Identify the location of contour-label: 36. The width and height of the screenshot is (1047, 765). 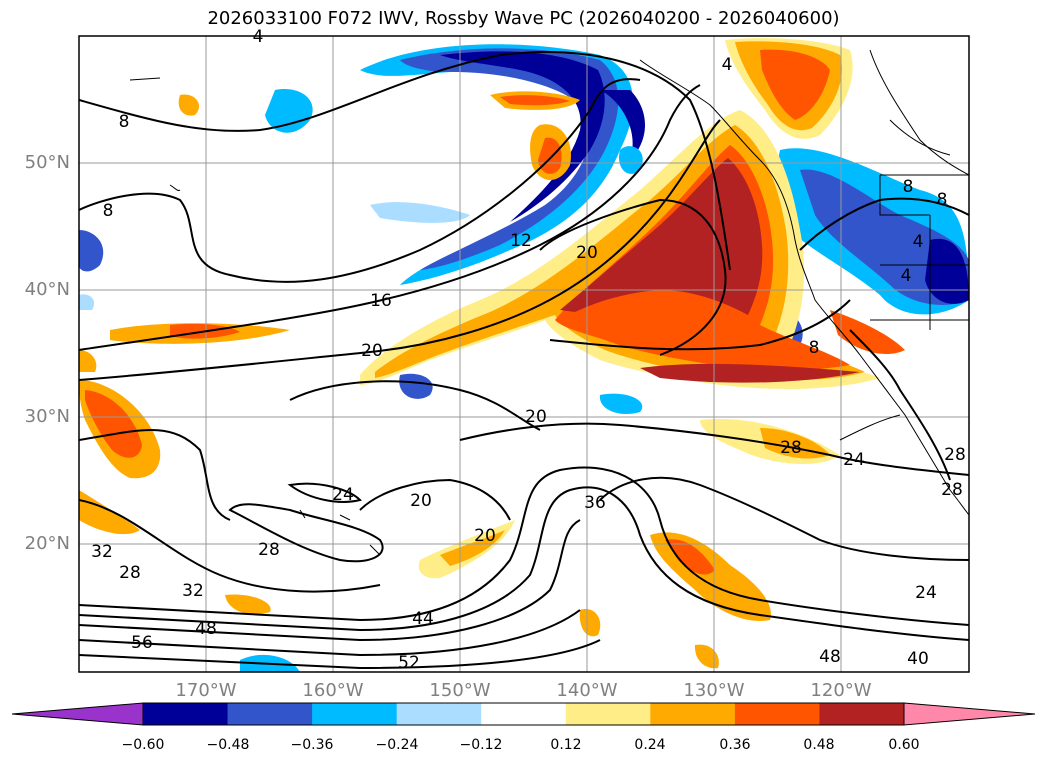
(595, 503).